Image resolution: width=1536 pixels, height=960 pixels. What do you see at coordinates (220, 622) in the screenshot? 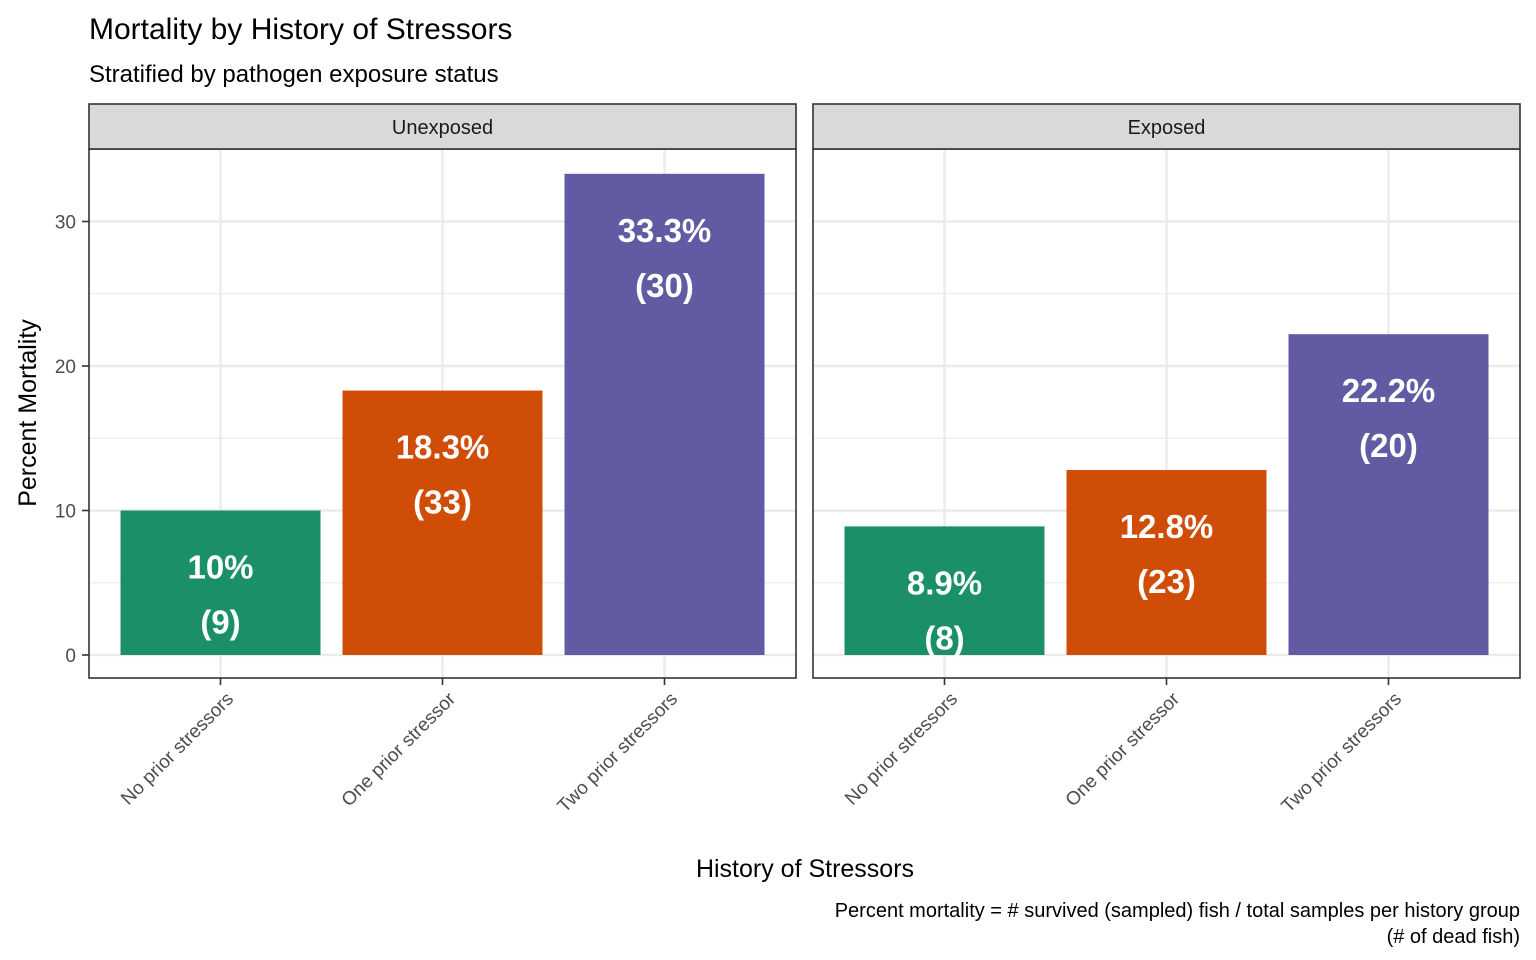
I see `bar-count-label: (9)` at bounding box center [220, 622].